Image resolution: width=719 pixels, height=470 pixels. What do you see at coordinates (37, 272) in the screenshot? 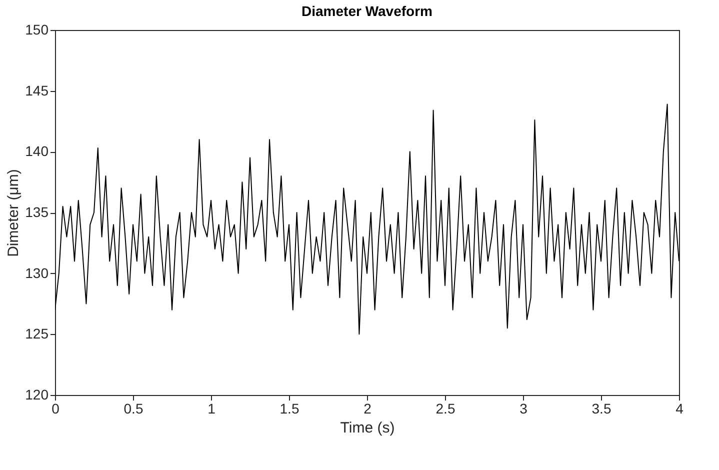
I see `y-tick-label: 130` at bounding box center [37, 272].